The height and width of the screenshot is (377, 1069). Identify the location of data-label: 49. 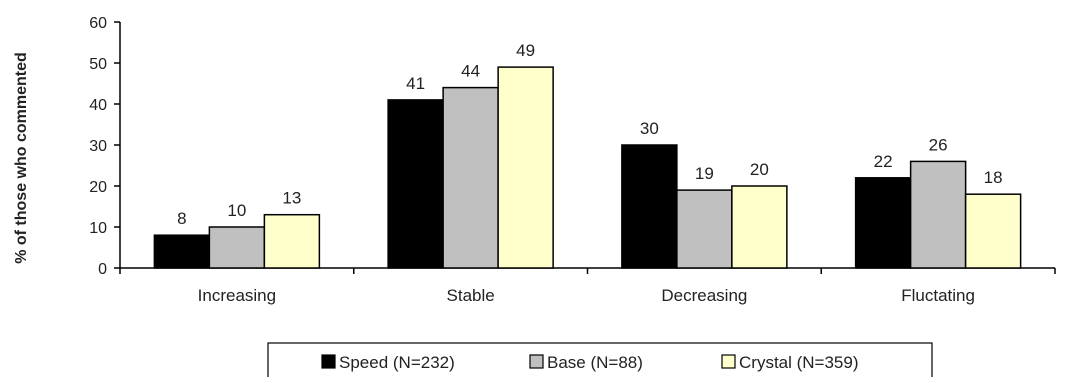
(525, 50).